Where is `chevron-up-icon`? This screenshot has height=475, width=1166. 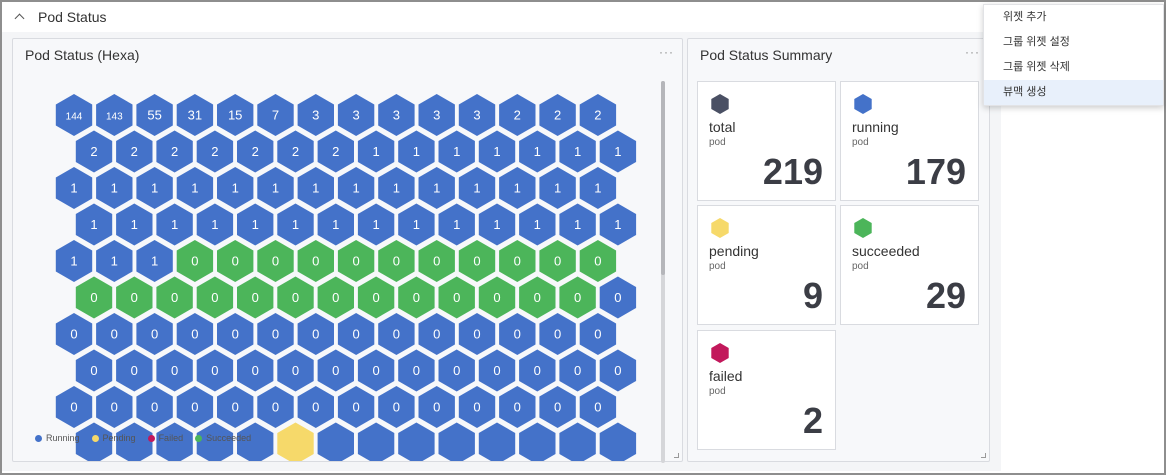
chevron-up-icon is located at coordinates (20, 17).